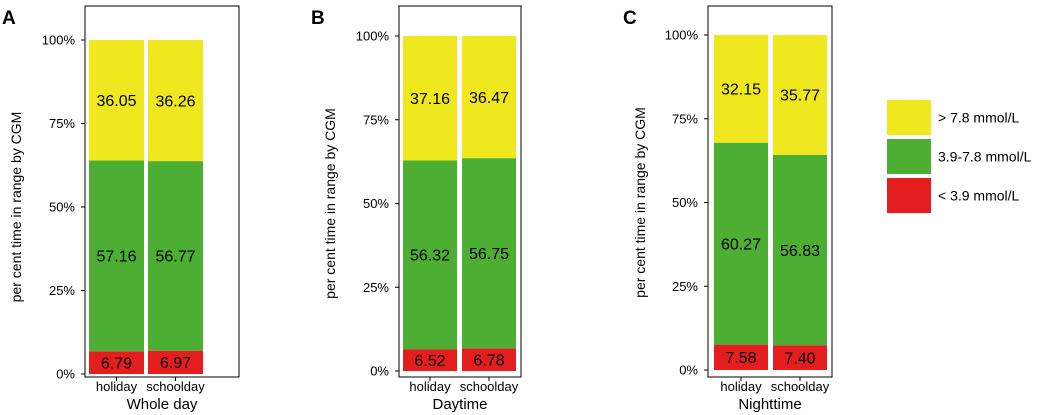 The width and height of the screenshot is (1053, 415). I want to click on bar-holiday: 7.58 60.27 32.15, so click(741, 202).